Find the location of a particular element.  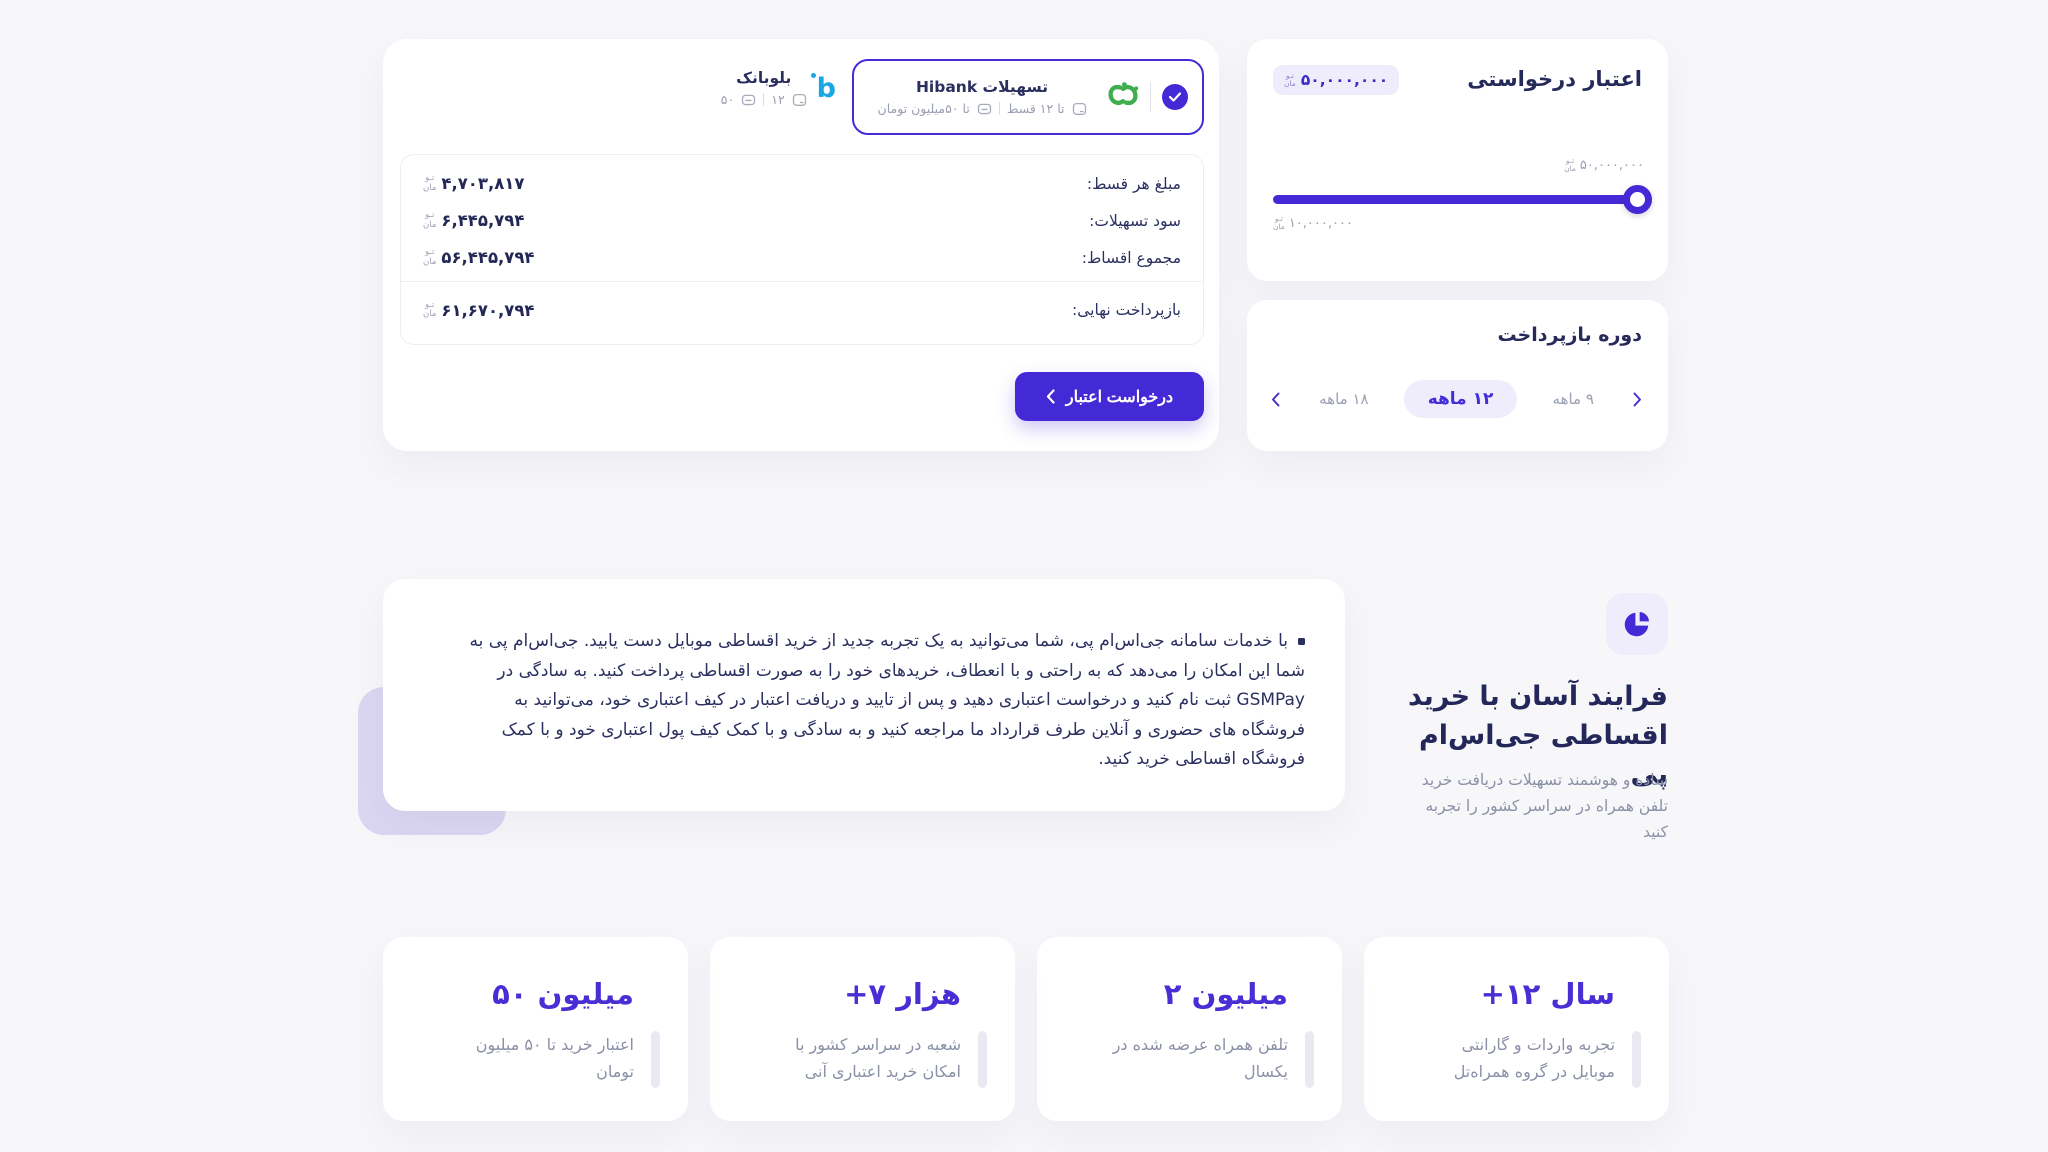

blubank-amount: ۵۰ is located at coordinates (727, 99).